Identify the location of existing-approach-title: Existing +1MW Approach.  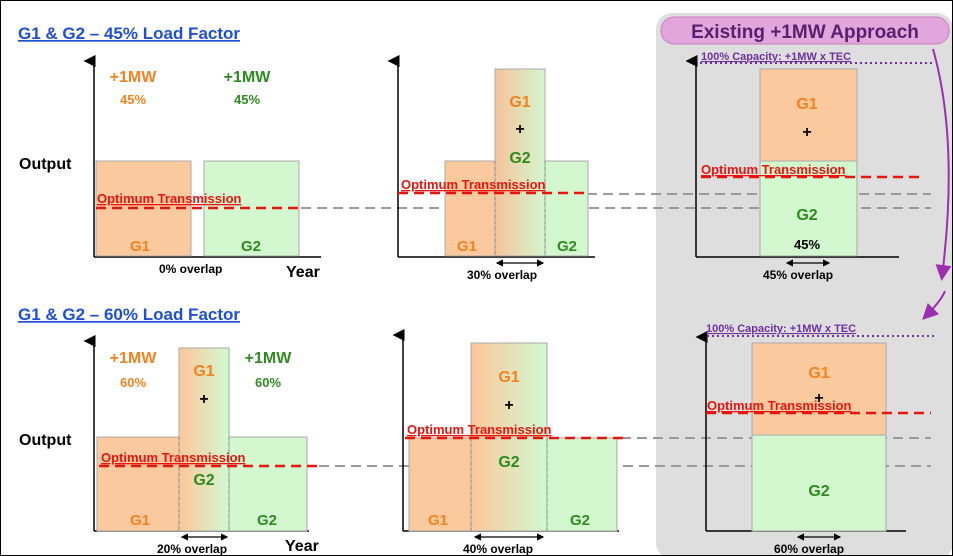
(805, 32).